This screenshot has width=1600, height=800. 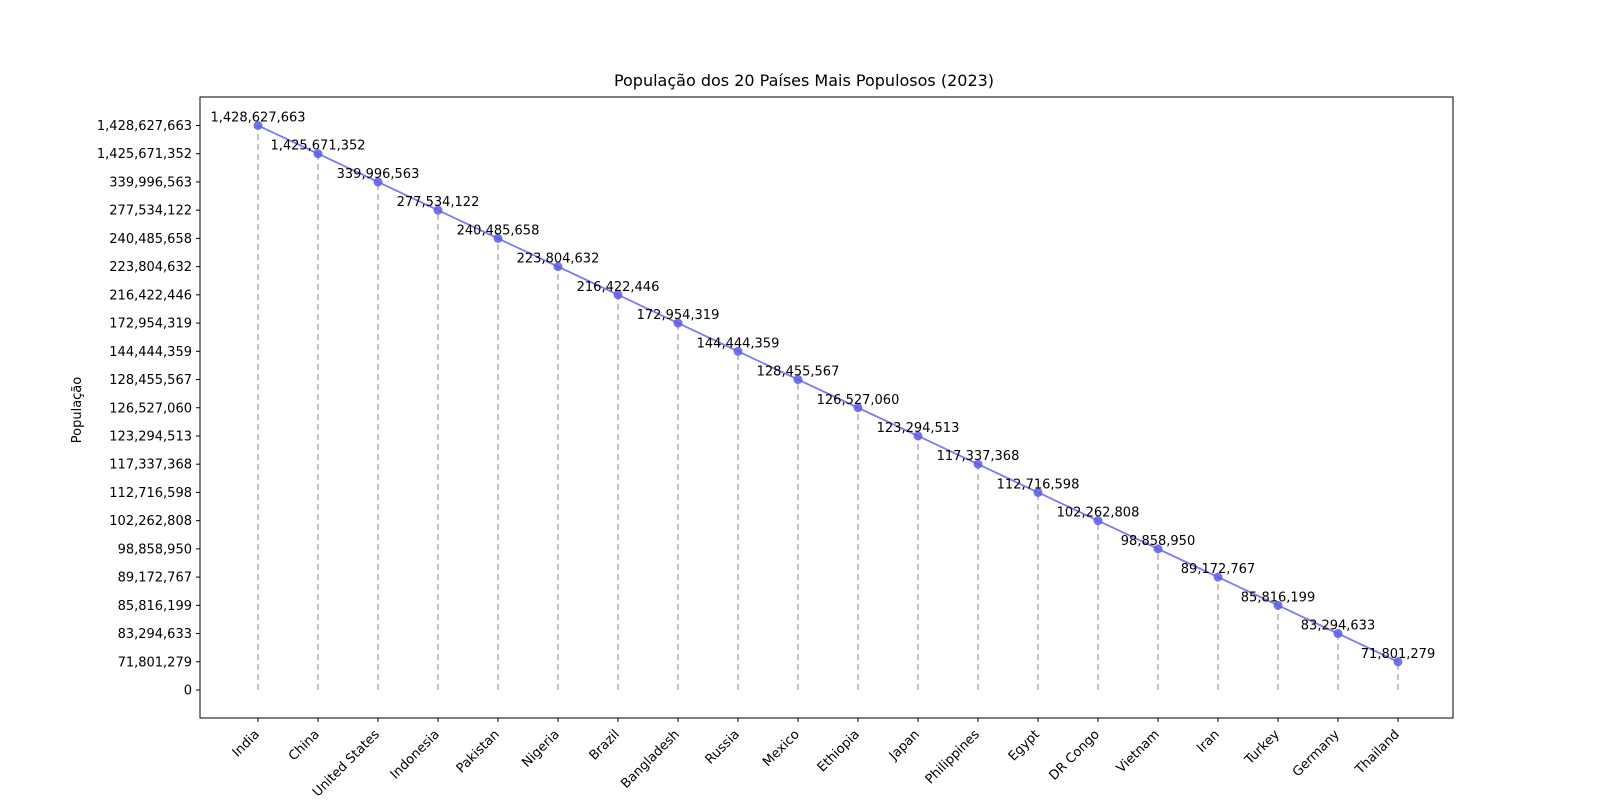 I want to click on y-tick-label: 1,428,627,663, so click(x=144, y=126).